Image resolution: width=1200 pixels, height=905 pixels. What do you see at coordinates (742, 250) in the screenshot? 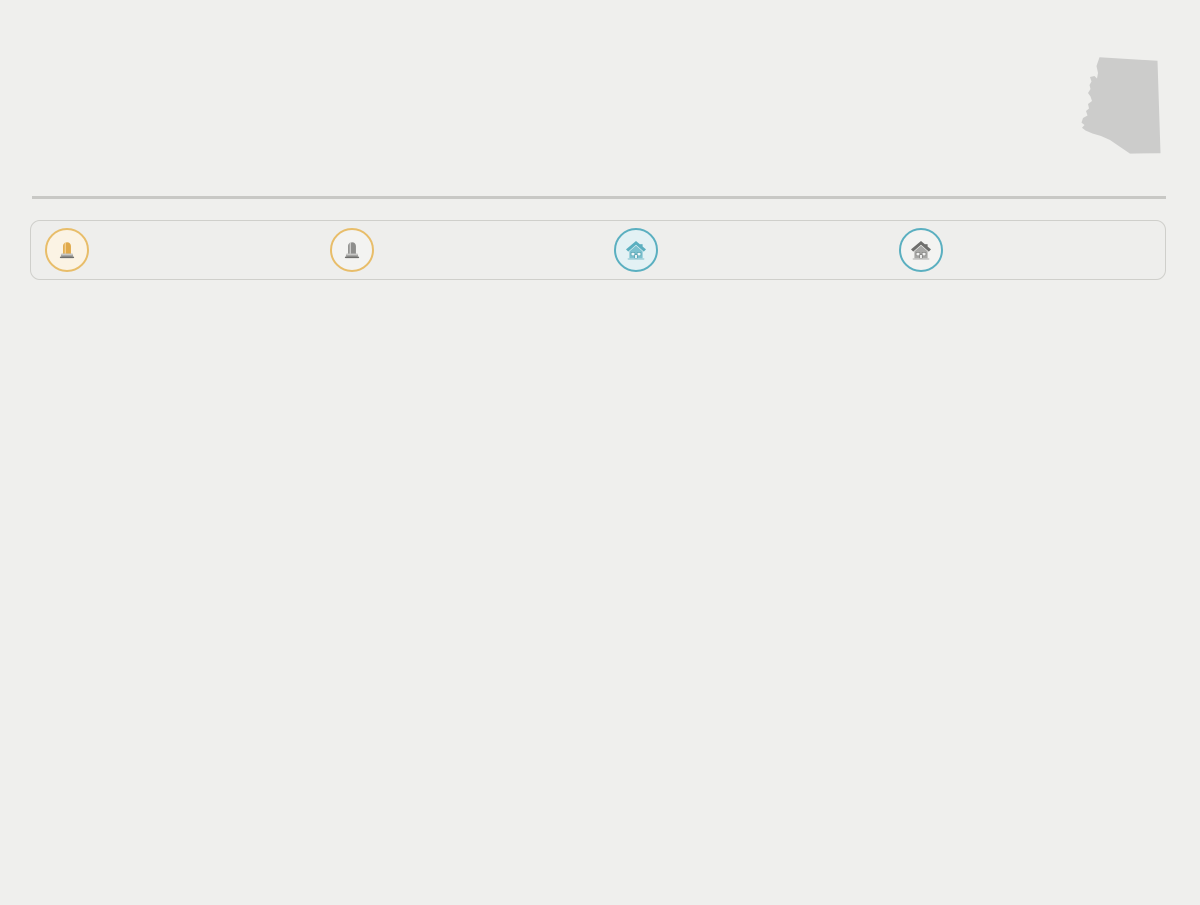
I see `legend-item-arizona-property-crime` at bounding box center [742, 250].